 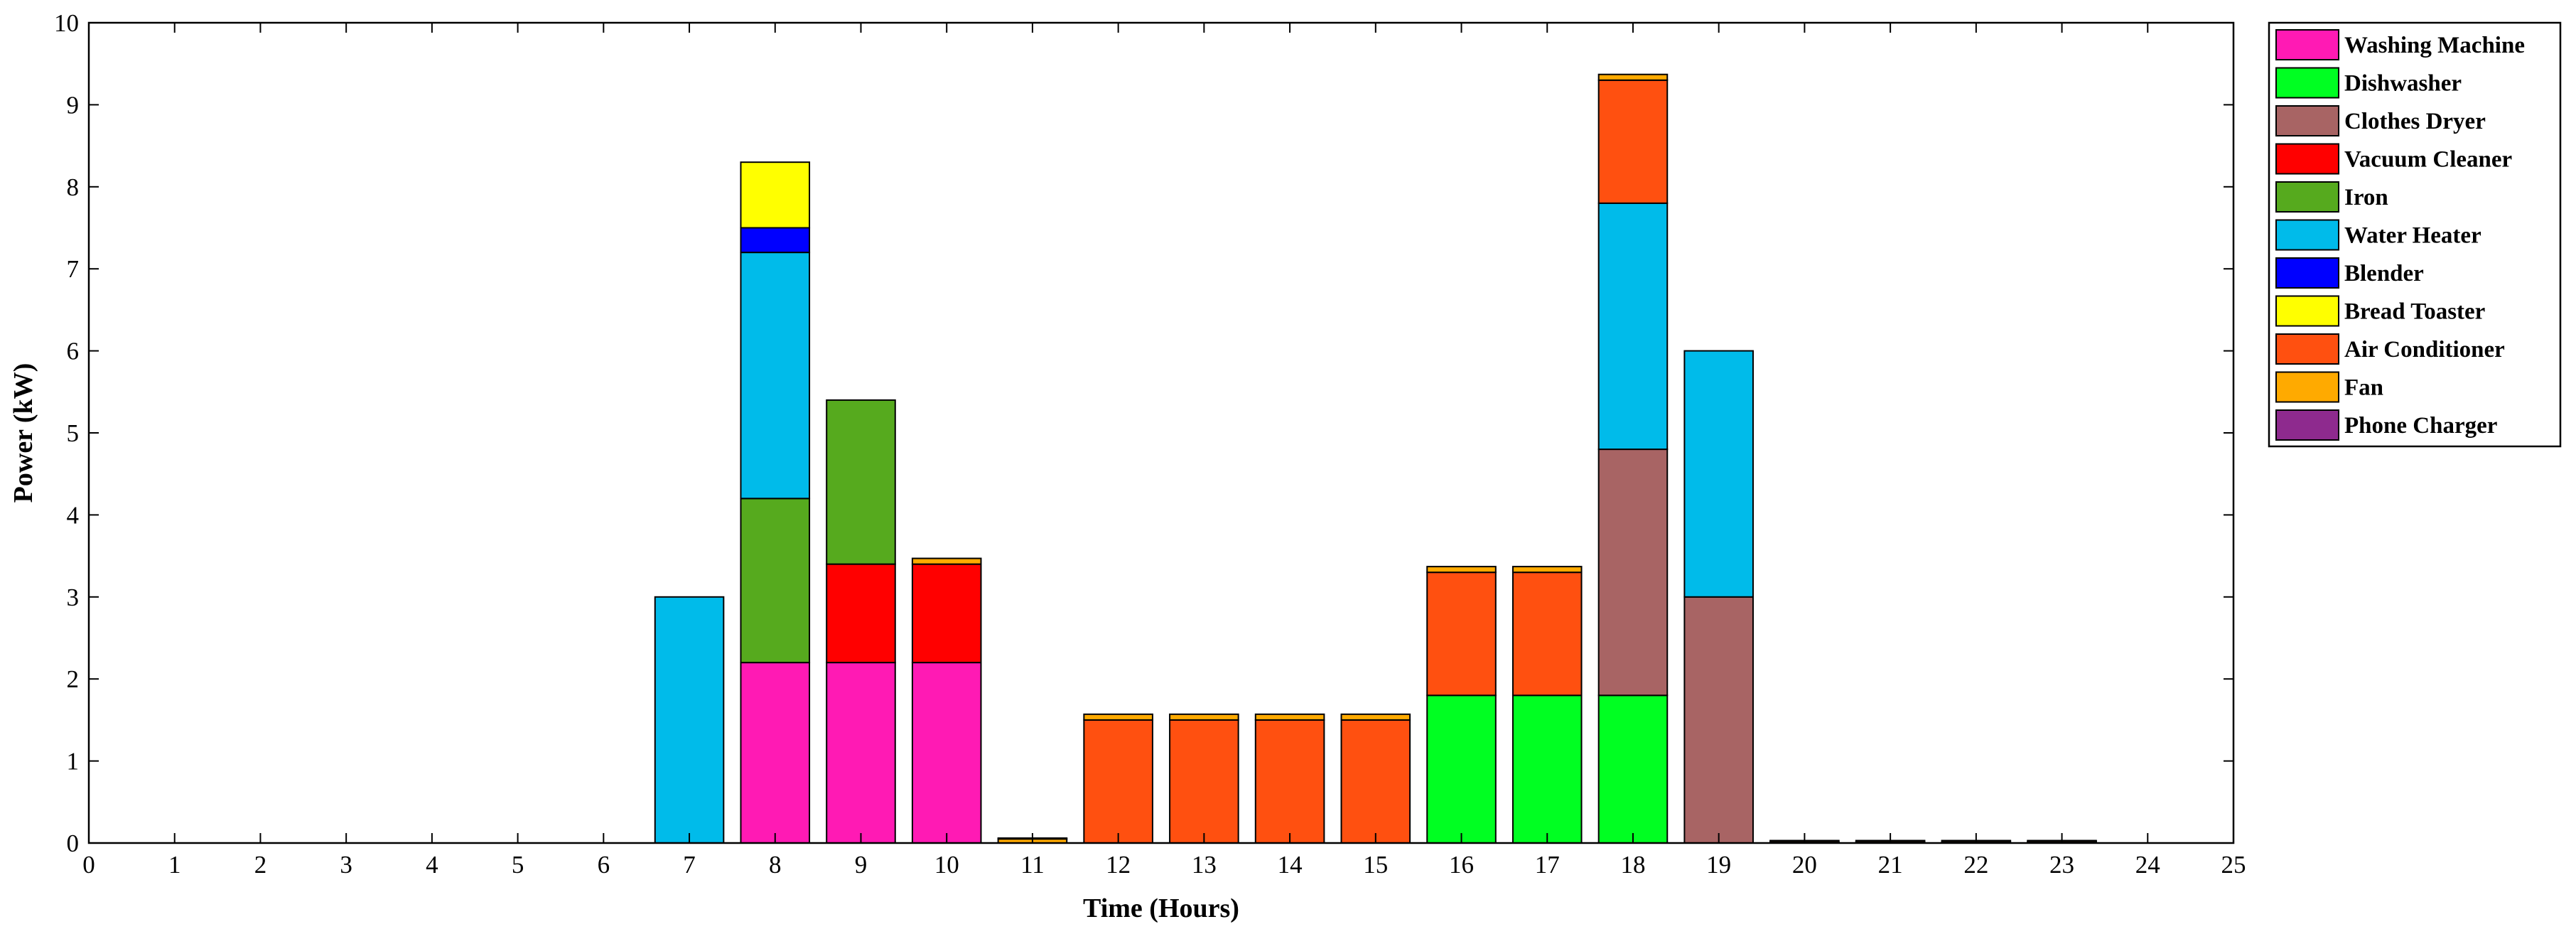 What do you see at coordinates (2148, 865) in the screenshot?
I see `x-tick-label-24: 24` at bounding box center [2148, 865].